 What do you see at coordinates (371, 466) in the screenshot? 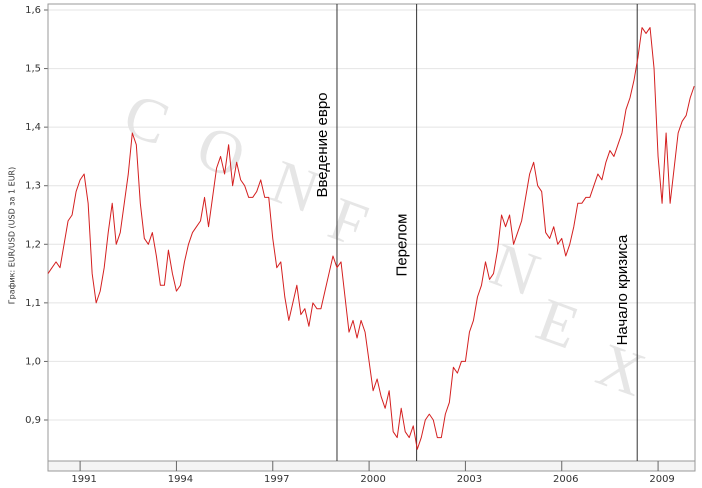
I see `x-axis-band` at bounding box center [371, 466].